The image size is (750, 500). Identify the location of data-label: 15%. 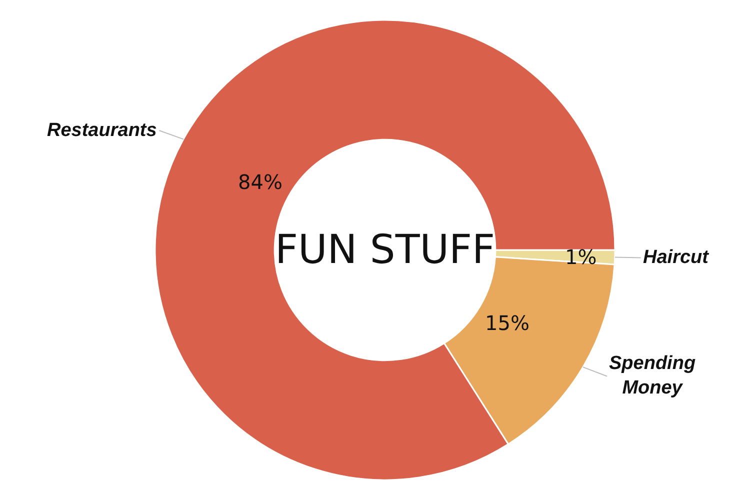
(507, 323).